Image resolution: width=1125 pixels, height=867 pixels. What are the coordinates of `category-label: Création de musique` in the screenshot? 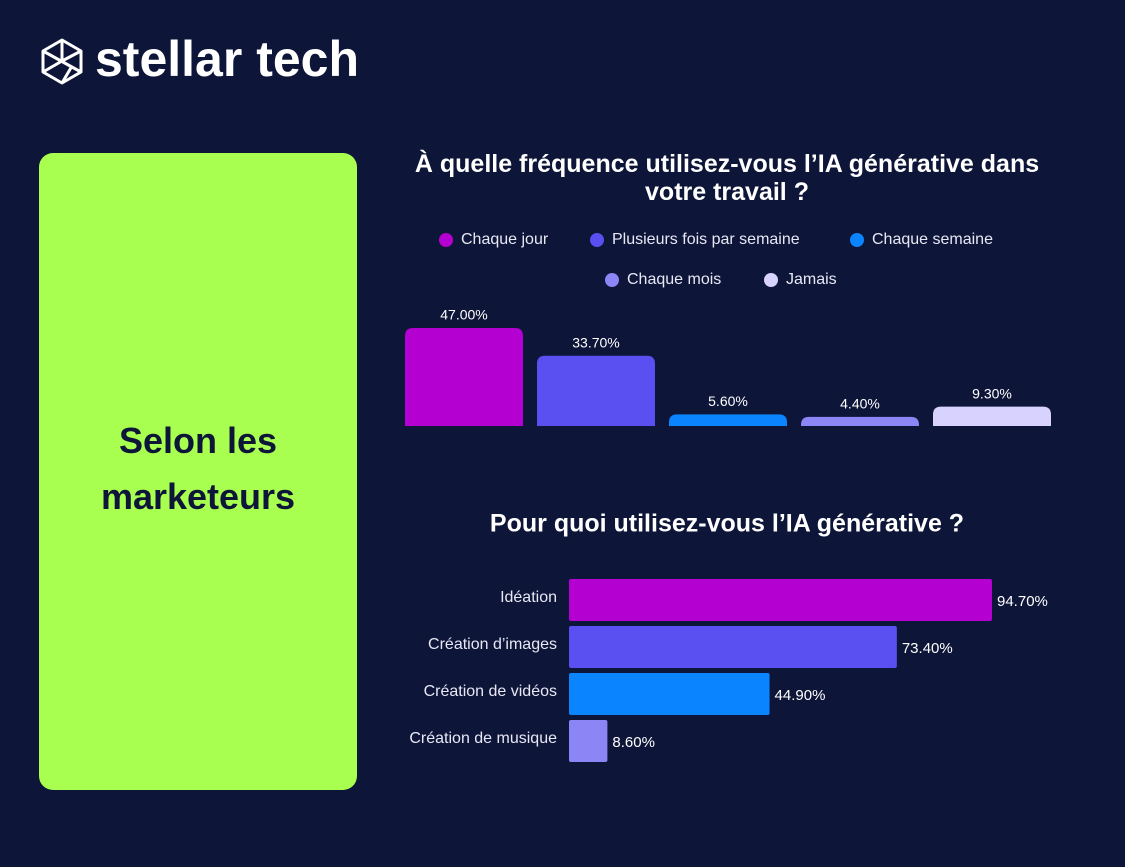 It's located at (483, 738).